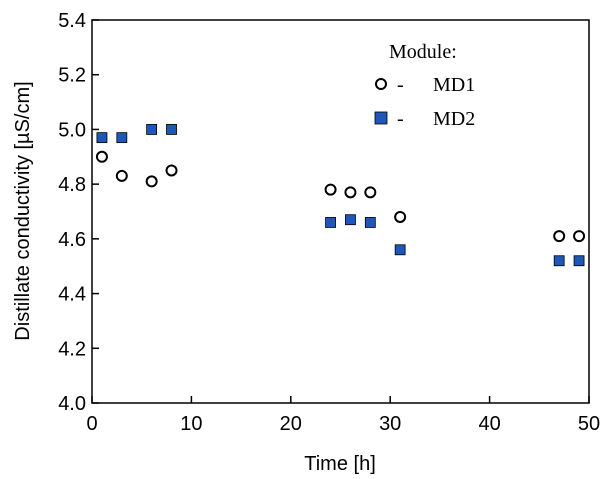  Describe the element at coordinates (291, 424) in the screenshot. I see `x-tick-label: 20` at that location.